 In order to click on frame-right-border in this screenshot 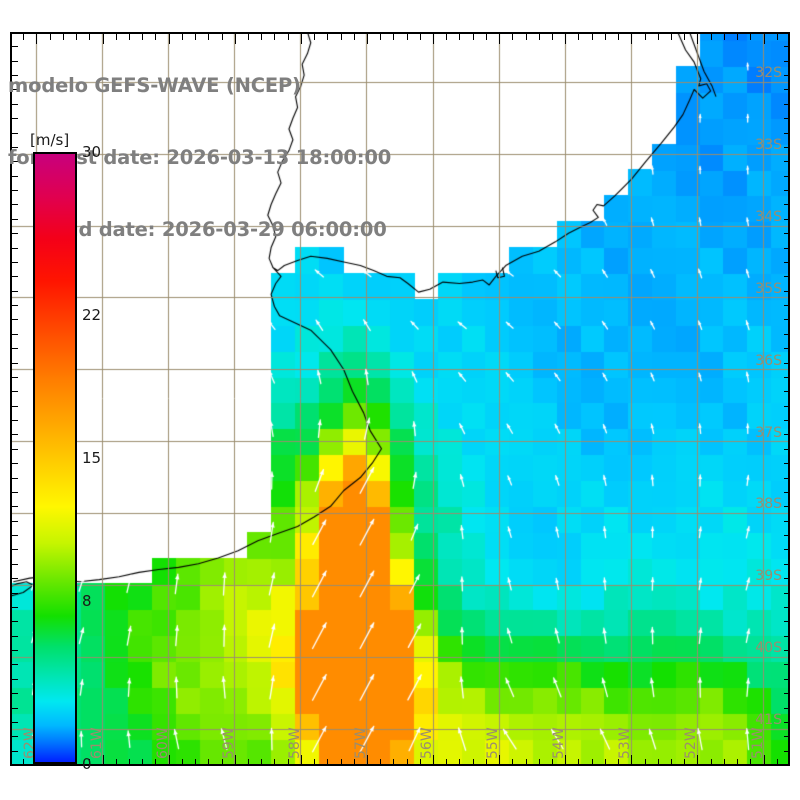, I will do `click(789, 399)`.